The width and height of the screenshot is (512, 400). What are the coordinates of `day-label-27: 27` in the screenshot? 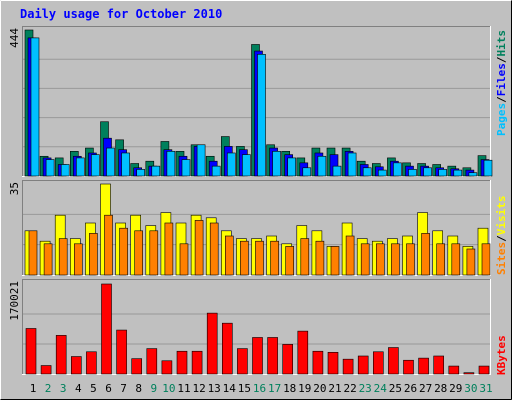 It's located at (425, 388).